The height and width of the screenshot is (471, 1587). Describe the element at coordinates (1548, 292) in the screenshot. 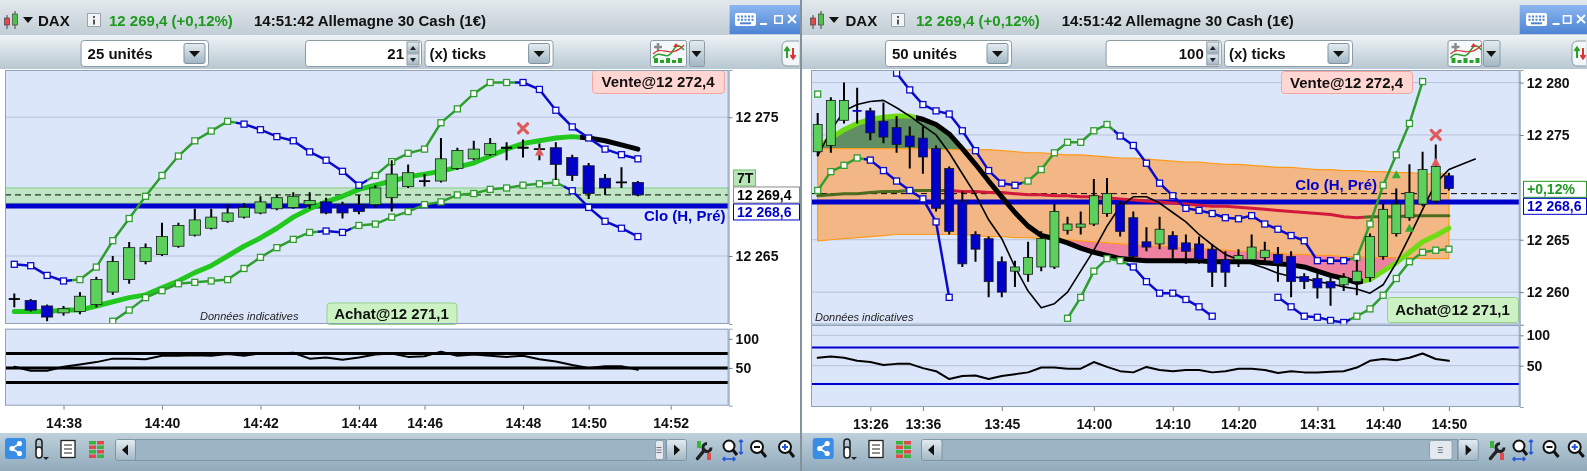

I see `y-tick-label: 12 260` at that location.